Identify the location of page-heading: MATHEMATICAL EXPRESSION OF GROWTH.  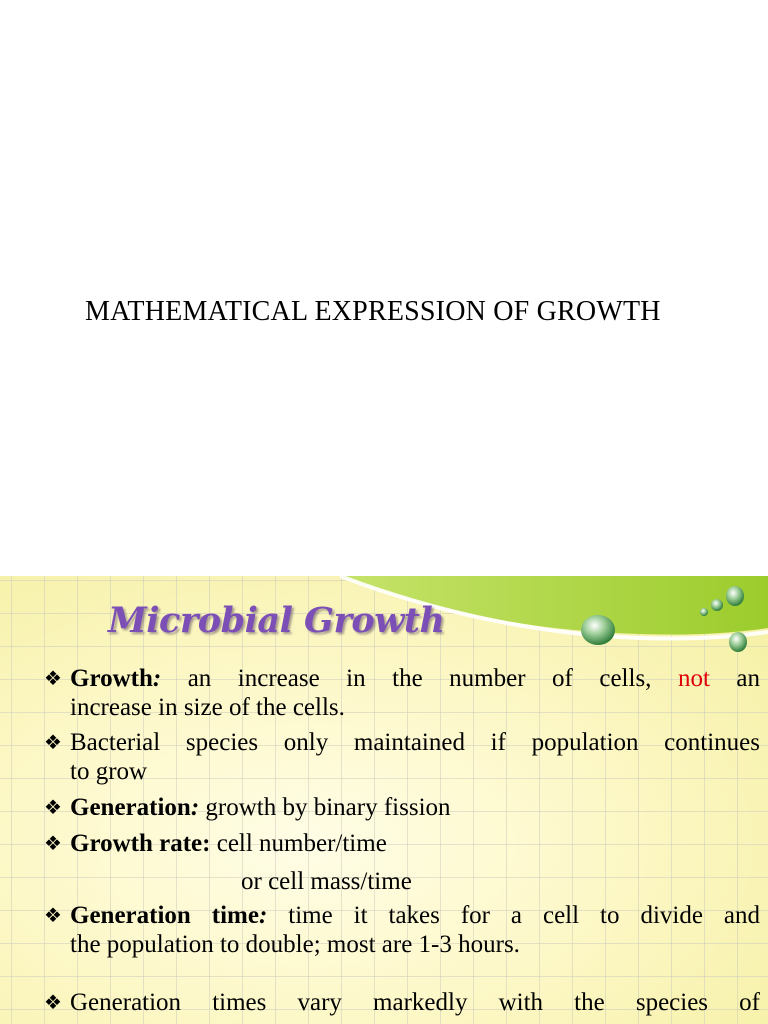
(373, 311).